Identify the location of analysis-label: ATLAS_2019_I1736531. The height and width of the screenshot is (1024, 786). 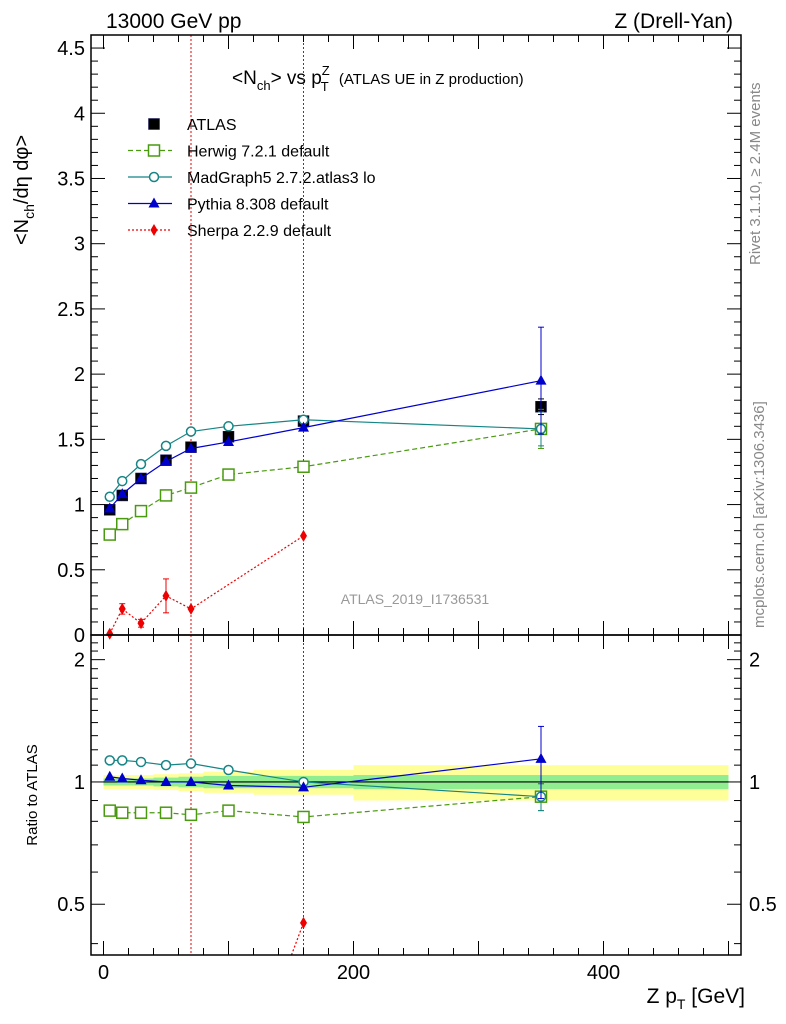
(415, 599).